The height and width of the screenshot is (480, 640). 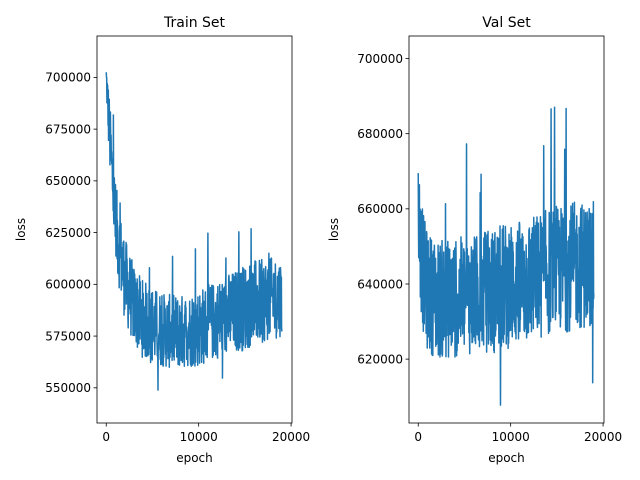 What do you see at coordinates (380, 134) in the screenshot?
I see `y-tick-label: 680000` at bounding box center [380, 134].